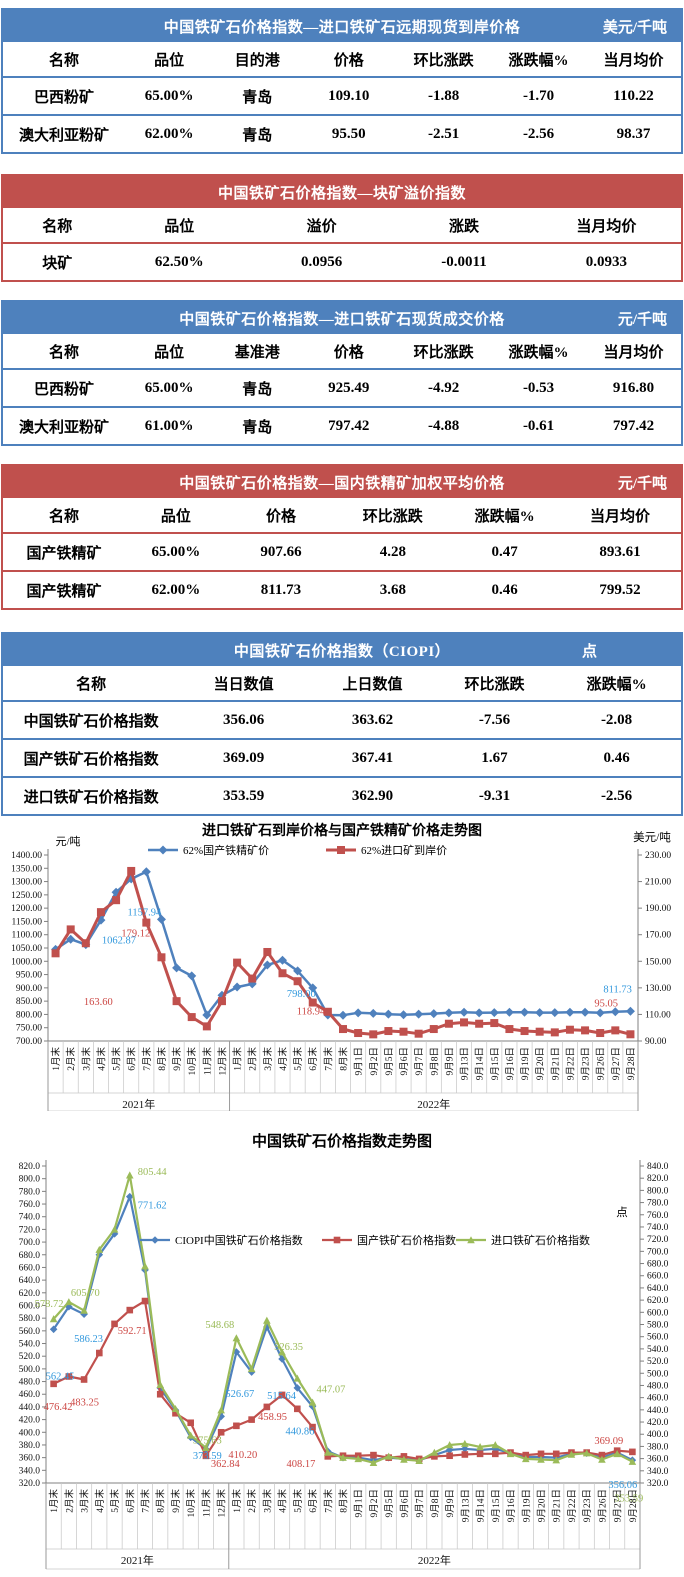 The height and width of the screenshot is (1577, 684). What do you see at coordinates (393, 589) in the screenshot?
I see `table-cell: 3.68` at bounding box center [393, 589].